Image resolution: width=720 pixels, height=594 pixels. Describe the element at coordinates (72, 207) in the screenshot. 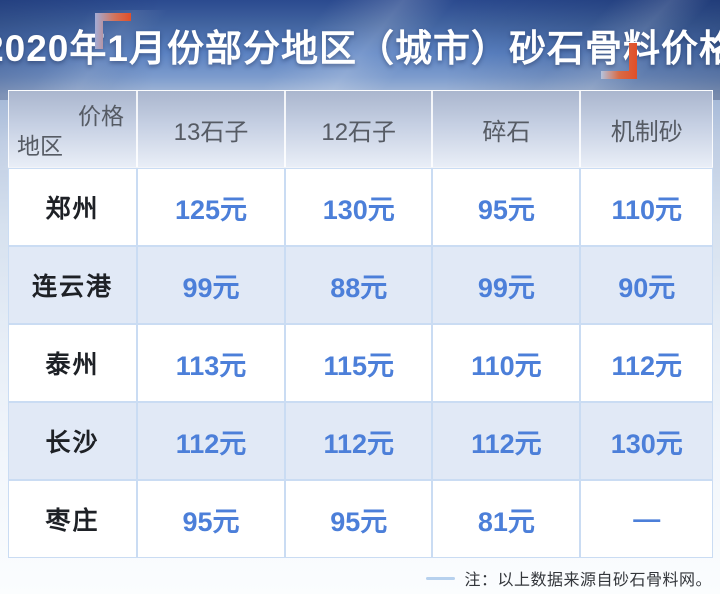

I see `region-cell: 郑州` at that location.